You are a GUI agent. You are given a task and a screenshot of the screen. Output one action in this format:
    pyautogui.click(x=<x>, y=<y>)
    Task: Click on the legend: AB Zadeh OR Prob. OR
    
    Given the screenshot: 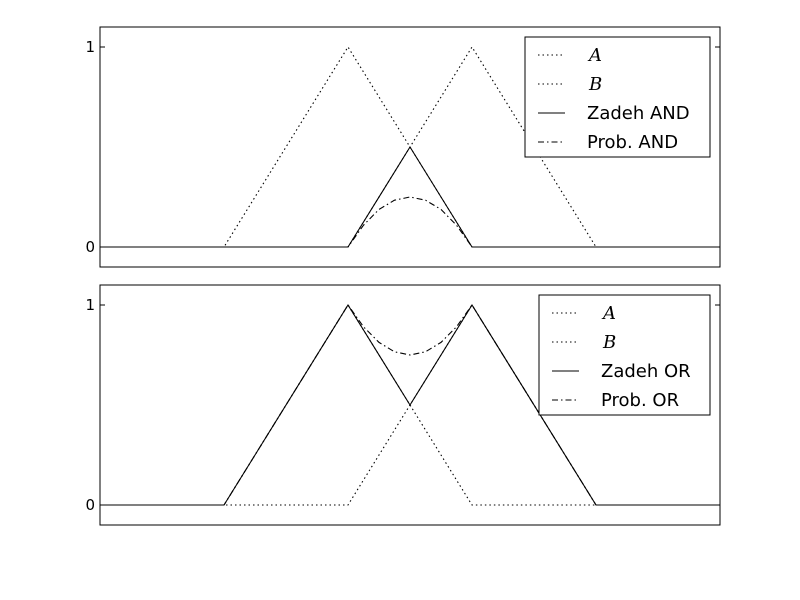 What is the action you would take?
    pyautogui.click(x=624, y=355)
    